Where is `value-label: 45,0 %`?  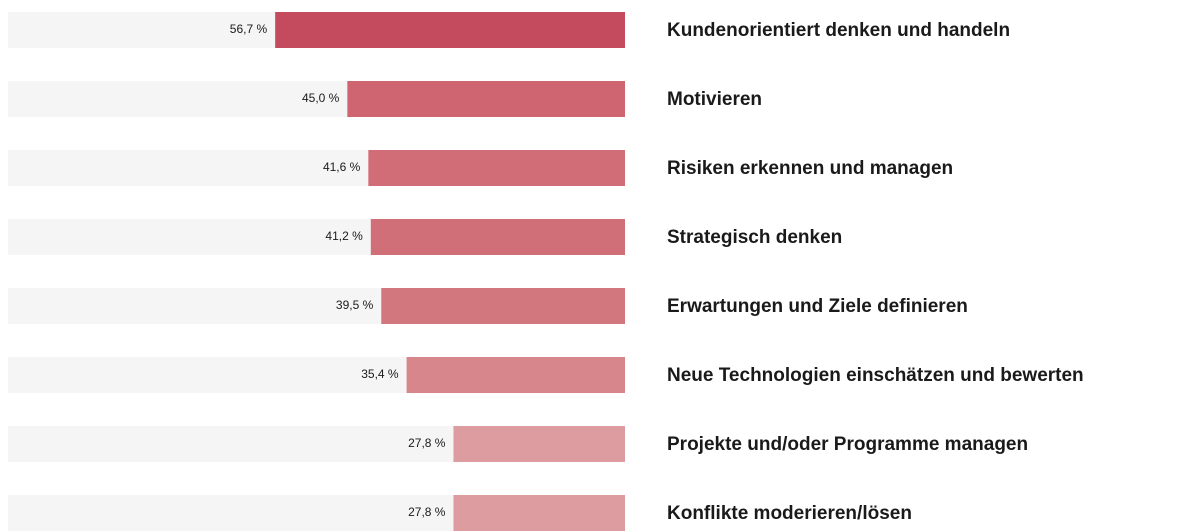
value-label: 45,0 % is located at coordinates (321, 98).